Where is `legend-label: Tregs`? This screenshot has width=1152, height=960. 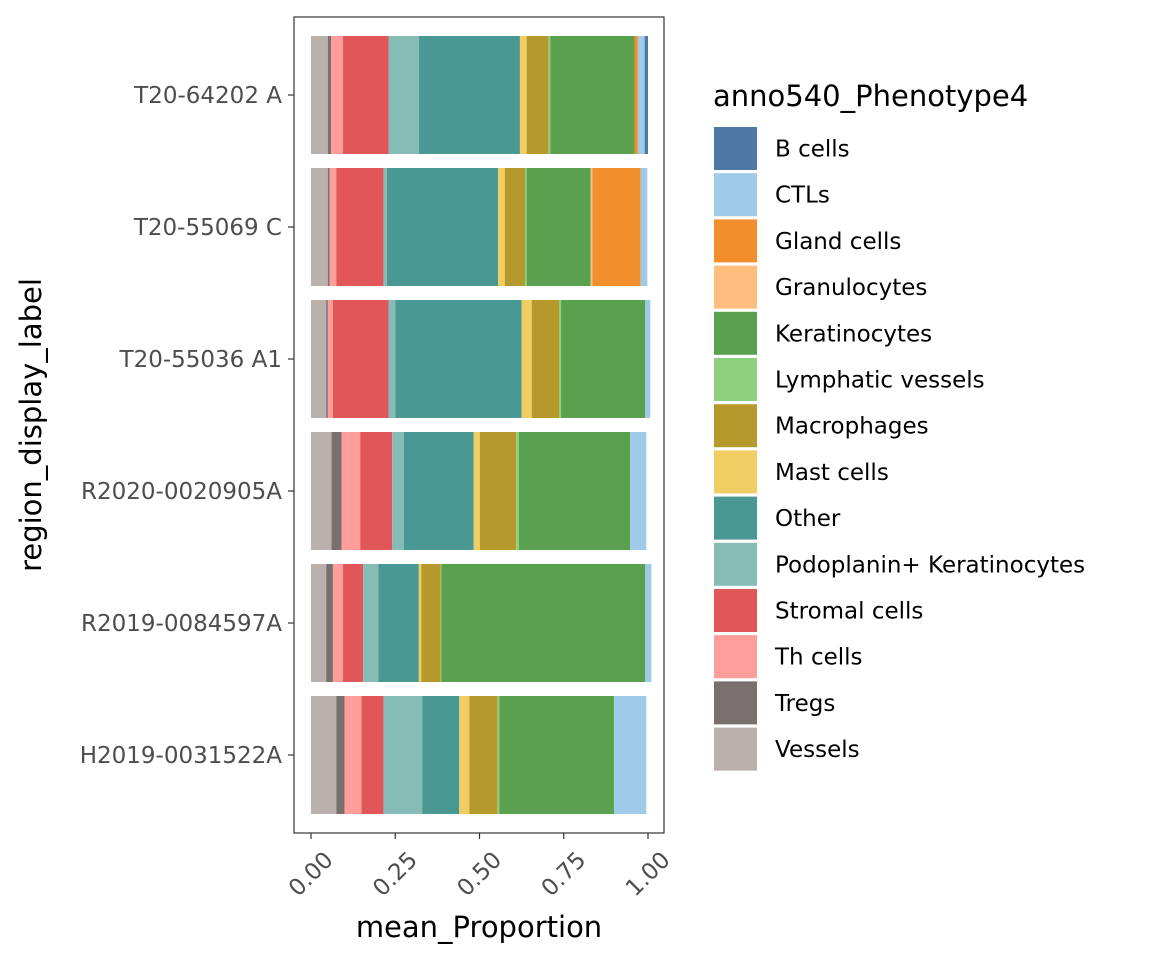 legend-label: Tregs is located at coordinates (804, 704).